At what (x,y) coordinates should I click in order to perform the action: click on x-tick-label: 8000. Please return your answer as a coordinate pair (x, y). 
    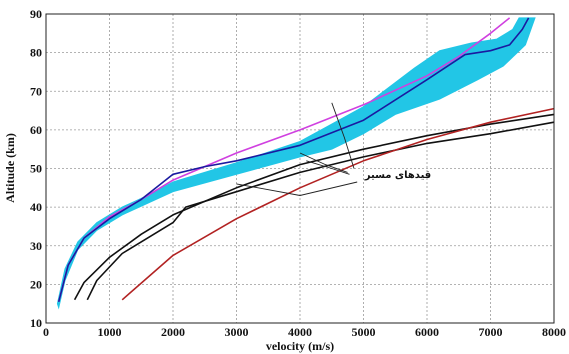
    Looking at the image, I should click on (554, 332).